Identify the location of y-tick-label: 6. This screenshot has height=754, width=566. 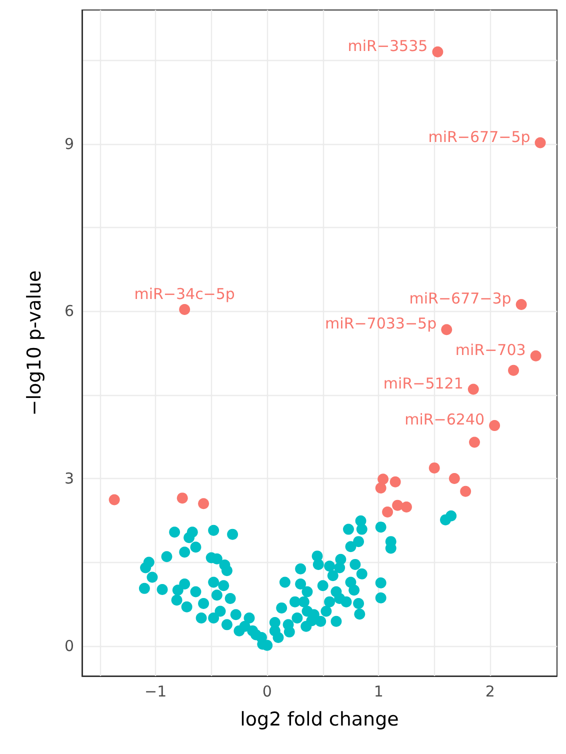
(69, 311).